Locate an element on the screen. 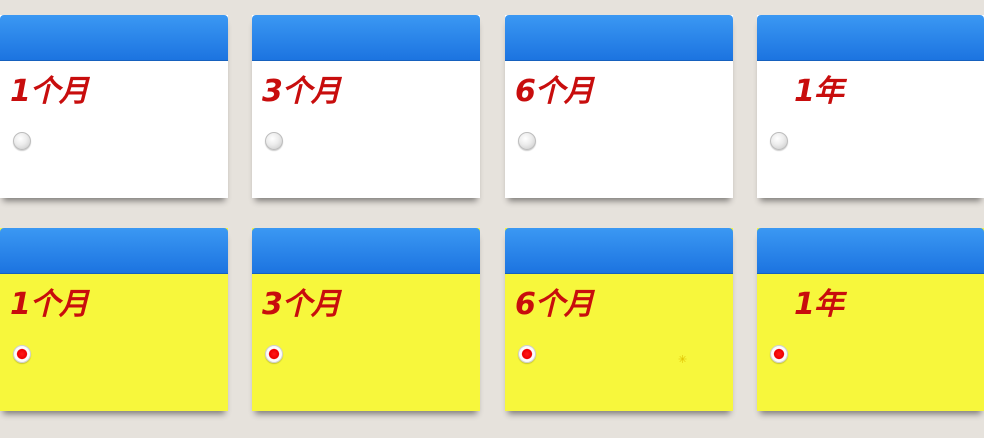 This screenshot has height=438, width=984. plan-card-1-year-selected: 1年 is located at coordinates (870, 319).